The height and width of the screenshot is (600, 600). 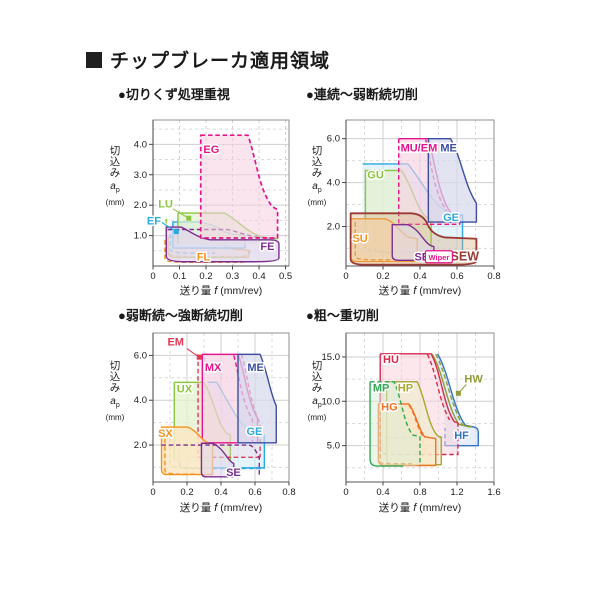 I want to click on y-tick-label: 15.0, so click(x=331, y=357).